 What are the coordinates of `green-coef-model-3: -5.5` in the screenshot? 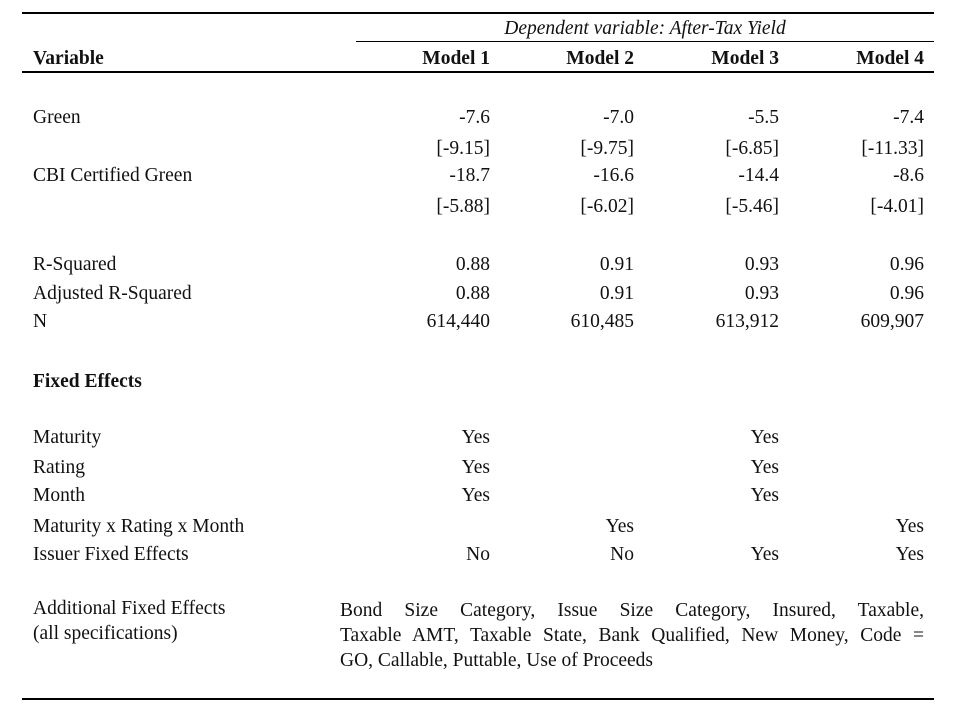 It's located at (763, 117).